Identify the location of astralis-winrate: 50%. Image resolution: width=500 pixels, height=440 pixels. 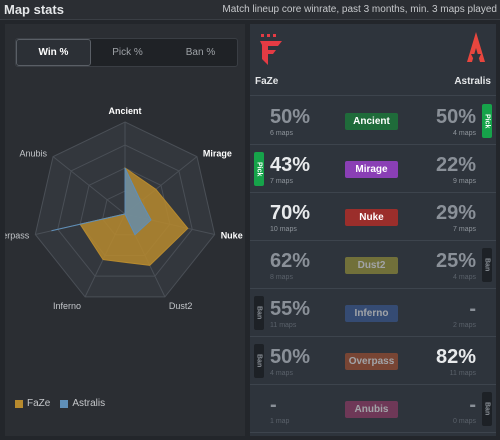
(455, 117).